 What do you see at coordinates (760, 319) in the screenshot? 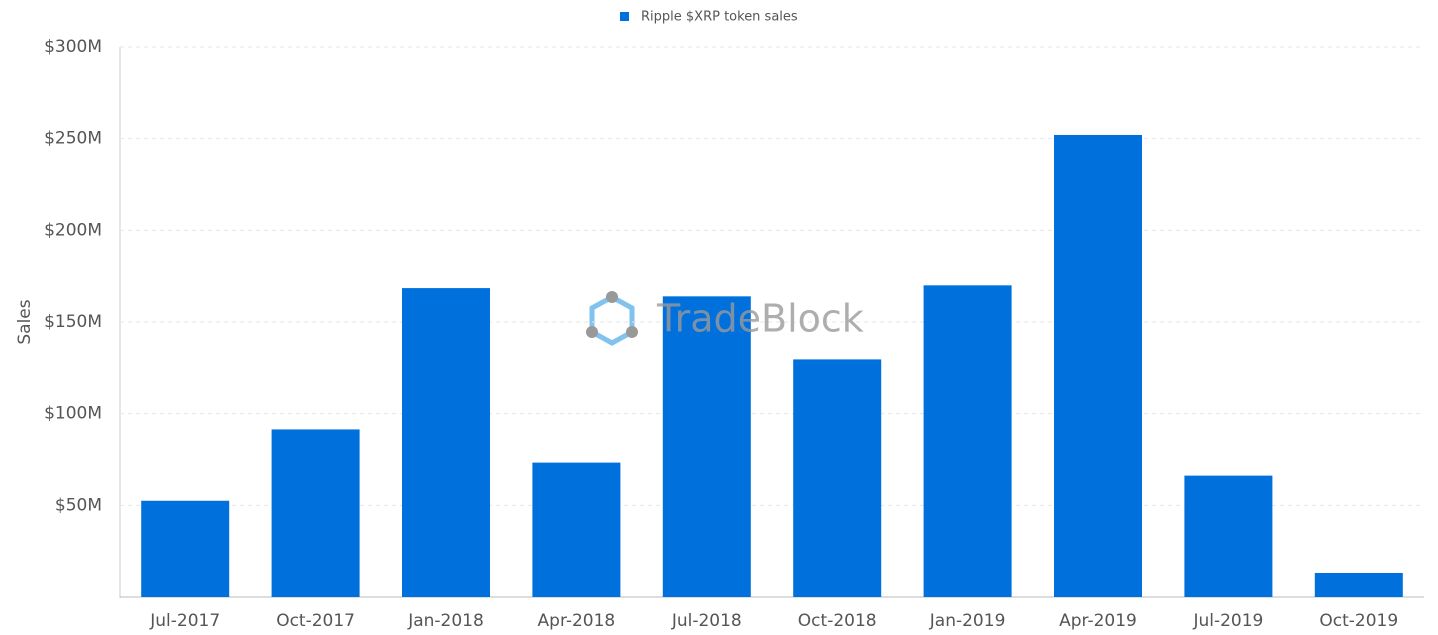
I see `watermark: TradeBlock` at bounding box center [760, 319].